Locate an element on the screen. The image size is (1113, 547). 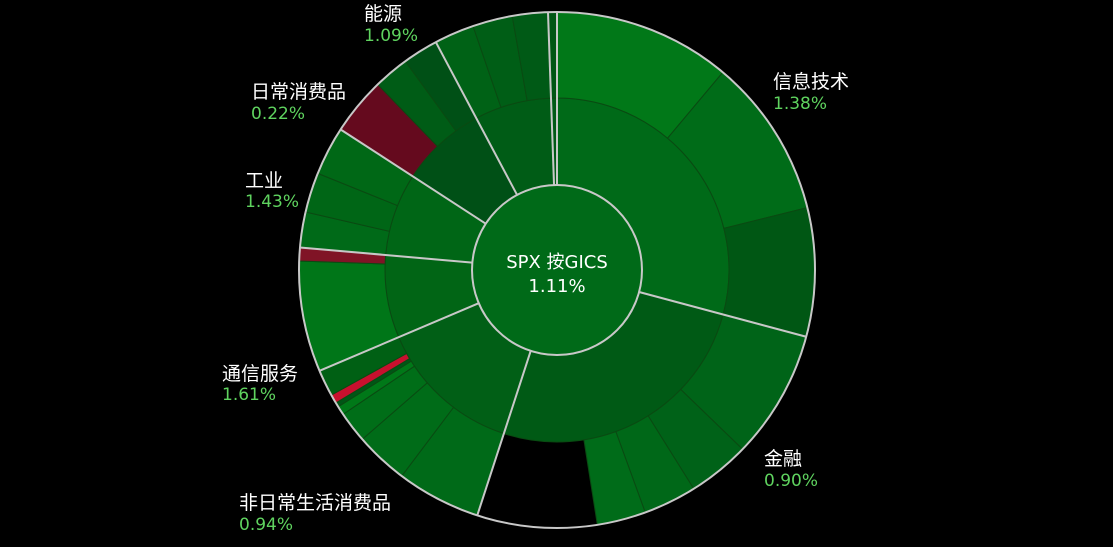
label-information-technology: 信息技术 1.38% is located at coordinates (811, 92).